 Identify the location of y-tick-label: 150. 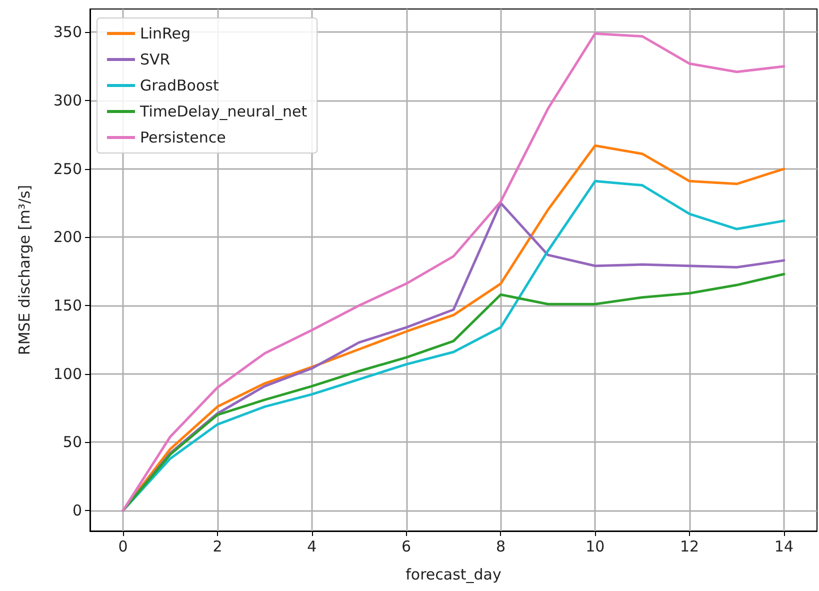
(67, 305).